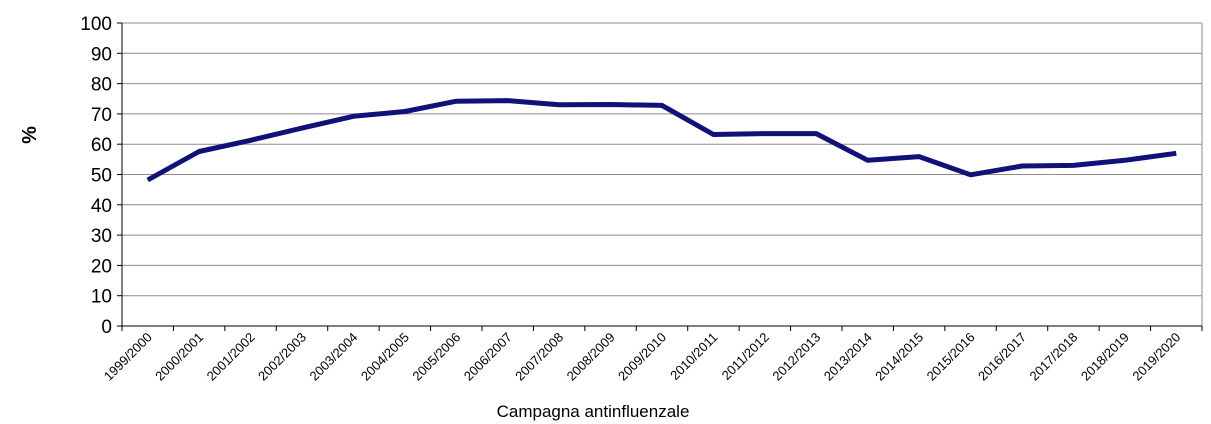 This screenshot has height=424, width=1211. What do you see at coordinates (796, 357) in the screenshot?
I see `x-tick-label: 2012/2013` at bounding box center [796, 357].